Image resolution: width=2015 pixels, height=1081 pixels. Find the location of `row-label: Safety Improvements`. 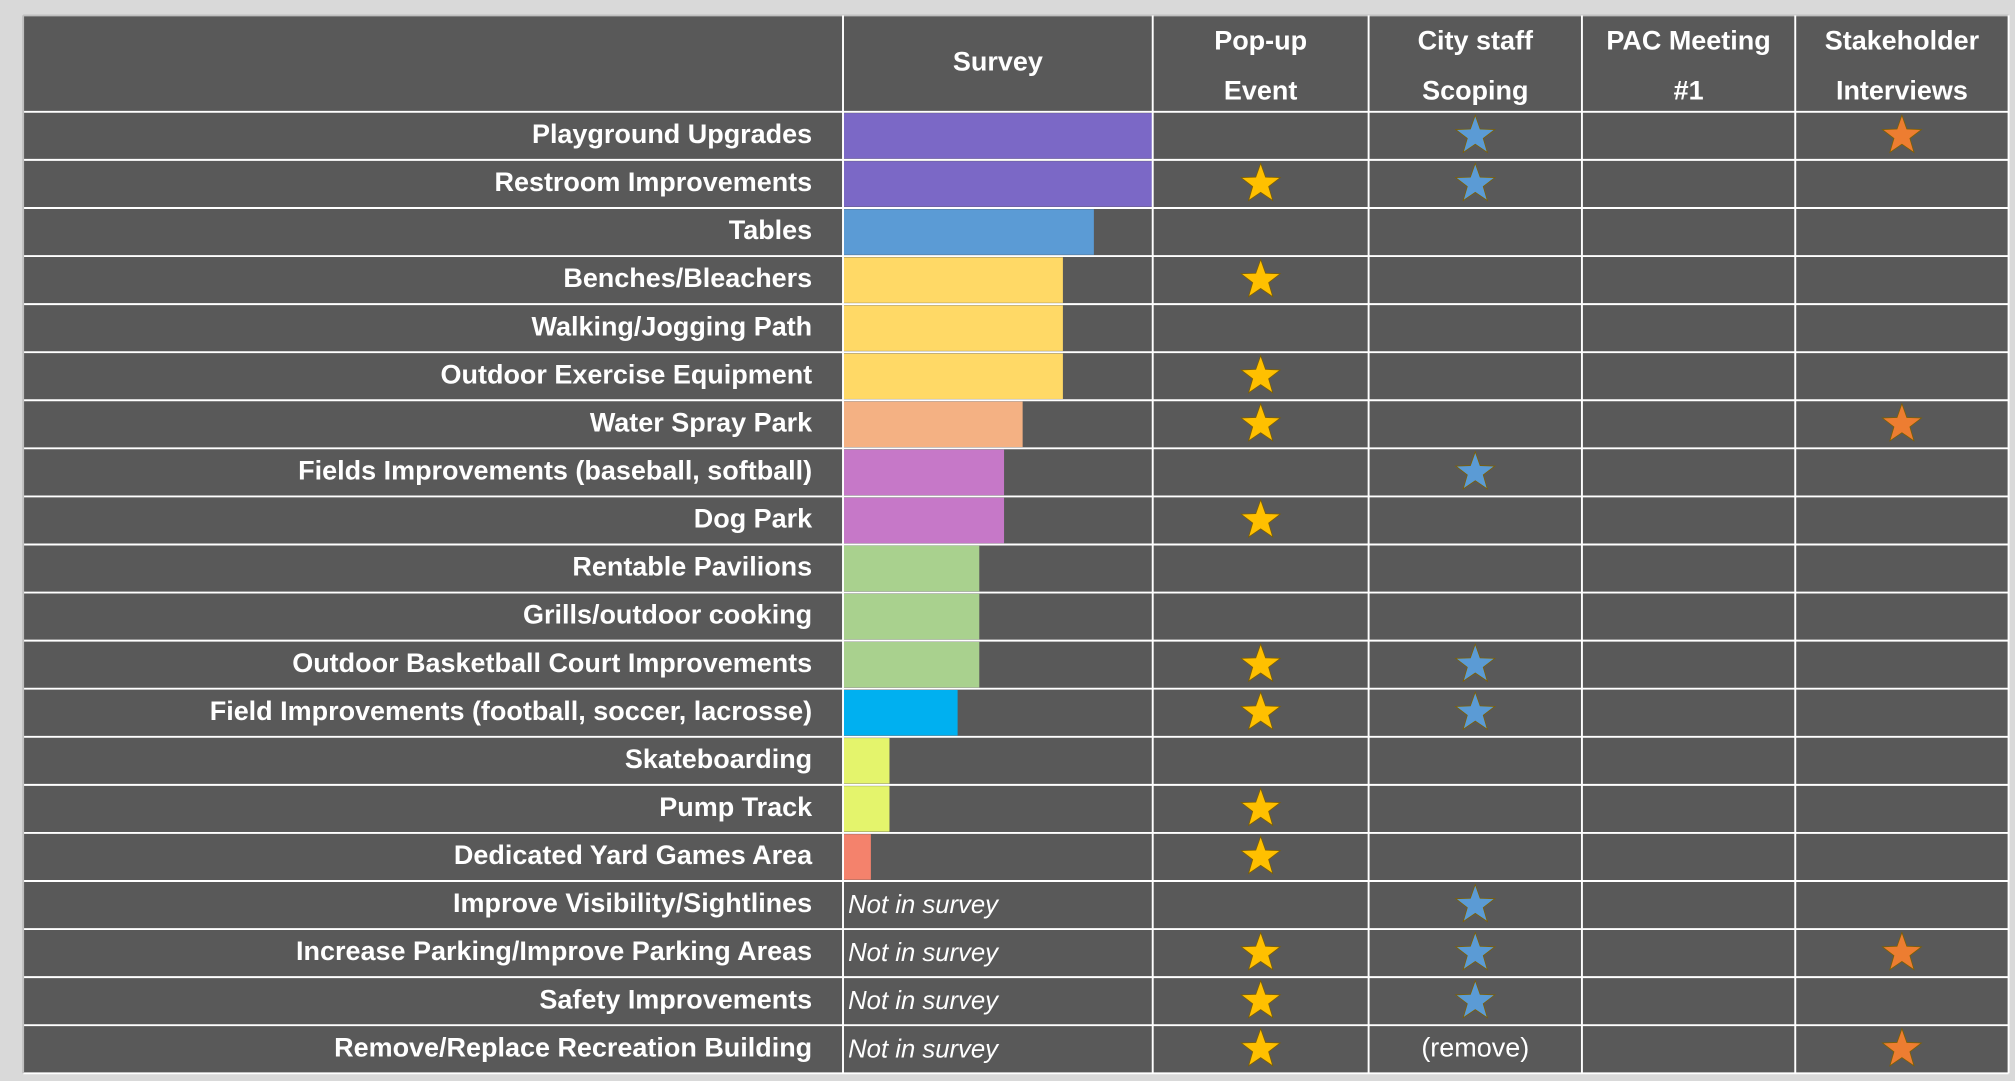

row-label: Safety Improvements is located at coordinates (675, 999).